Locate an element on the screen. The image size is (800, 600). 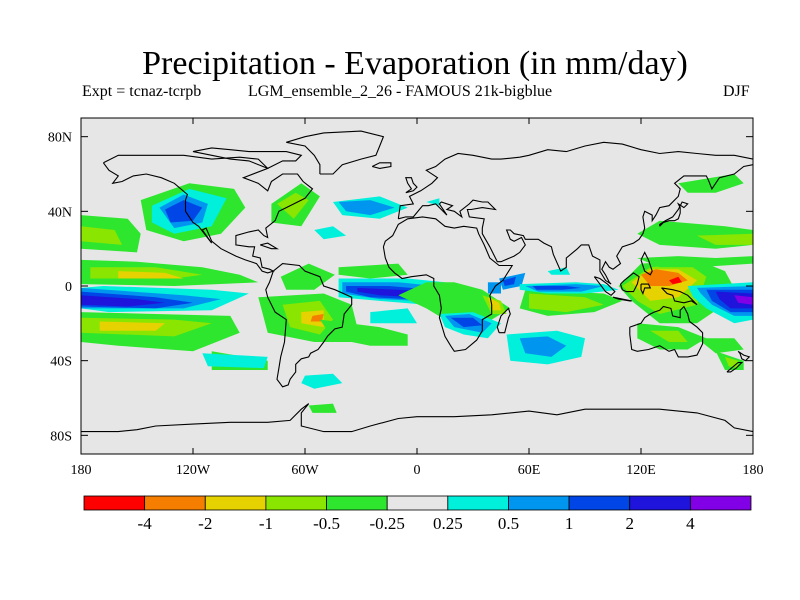
x-tick-label: 60W is located at coordinates (305, 470).